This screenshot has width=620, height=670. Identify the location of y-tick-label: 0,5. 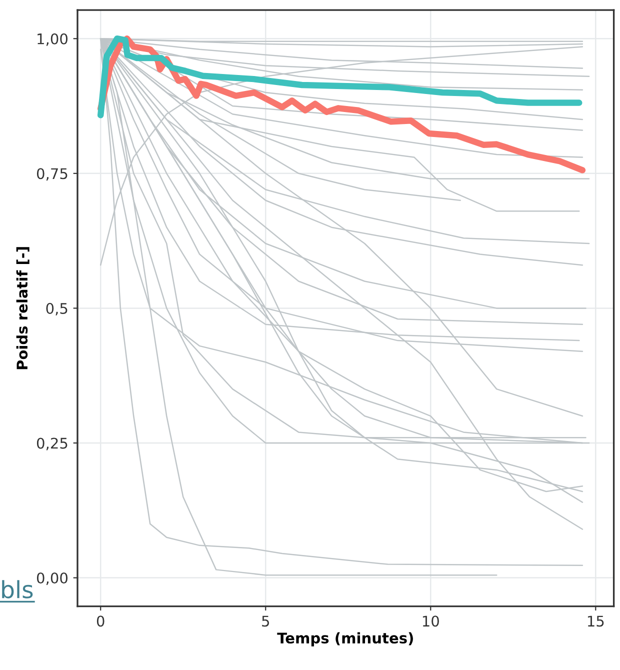
(57, 309).